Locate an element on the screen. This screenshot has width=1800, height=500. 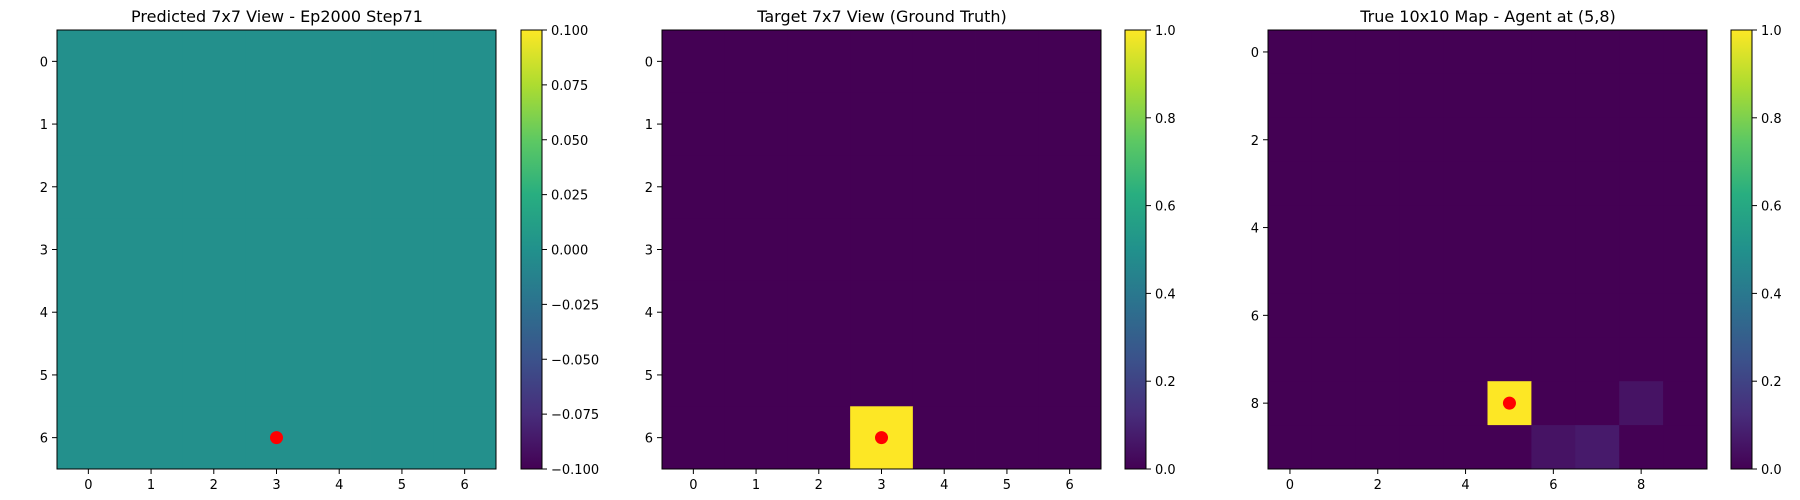
y-tick-label: 5 is located at coordinates (649, 376).